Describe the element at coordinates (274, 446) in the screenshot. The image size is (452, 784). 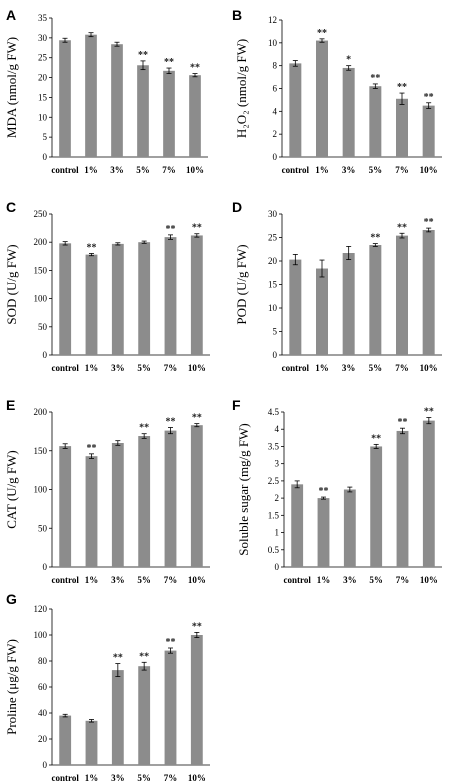
I see `y-tick-label: 3.5` at that location.